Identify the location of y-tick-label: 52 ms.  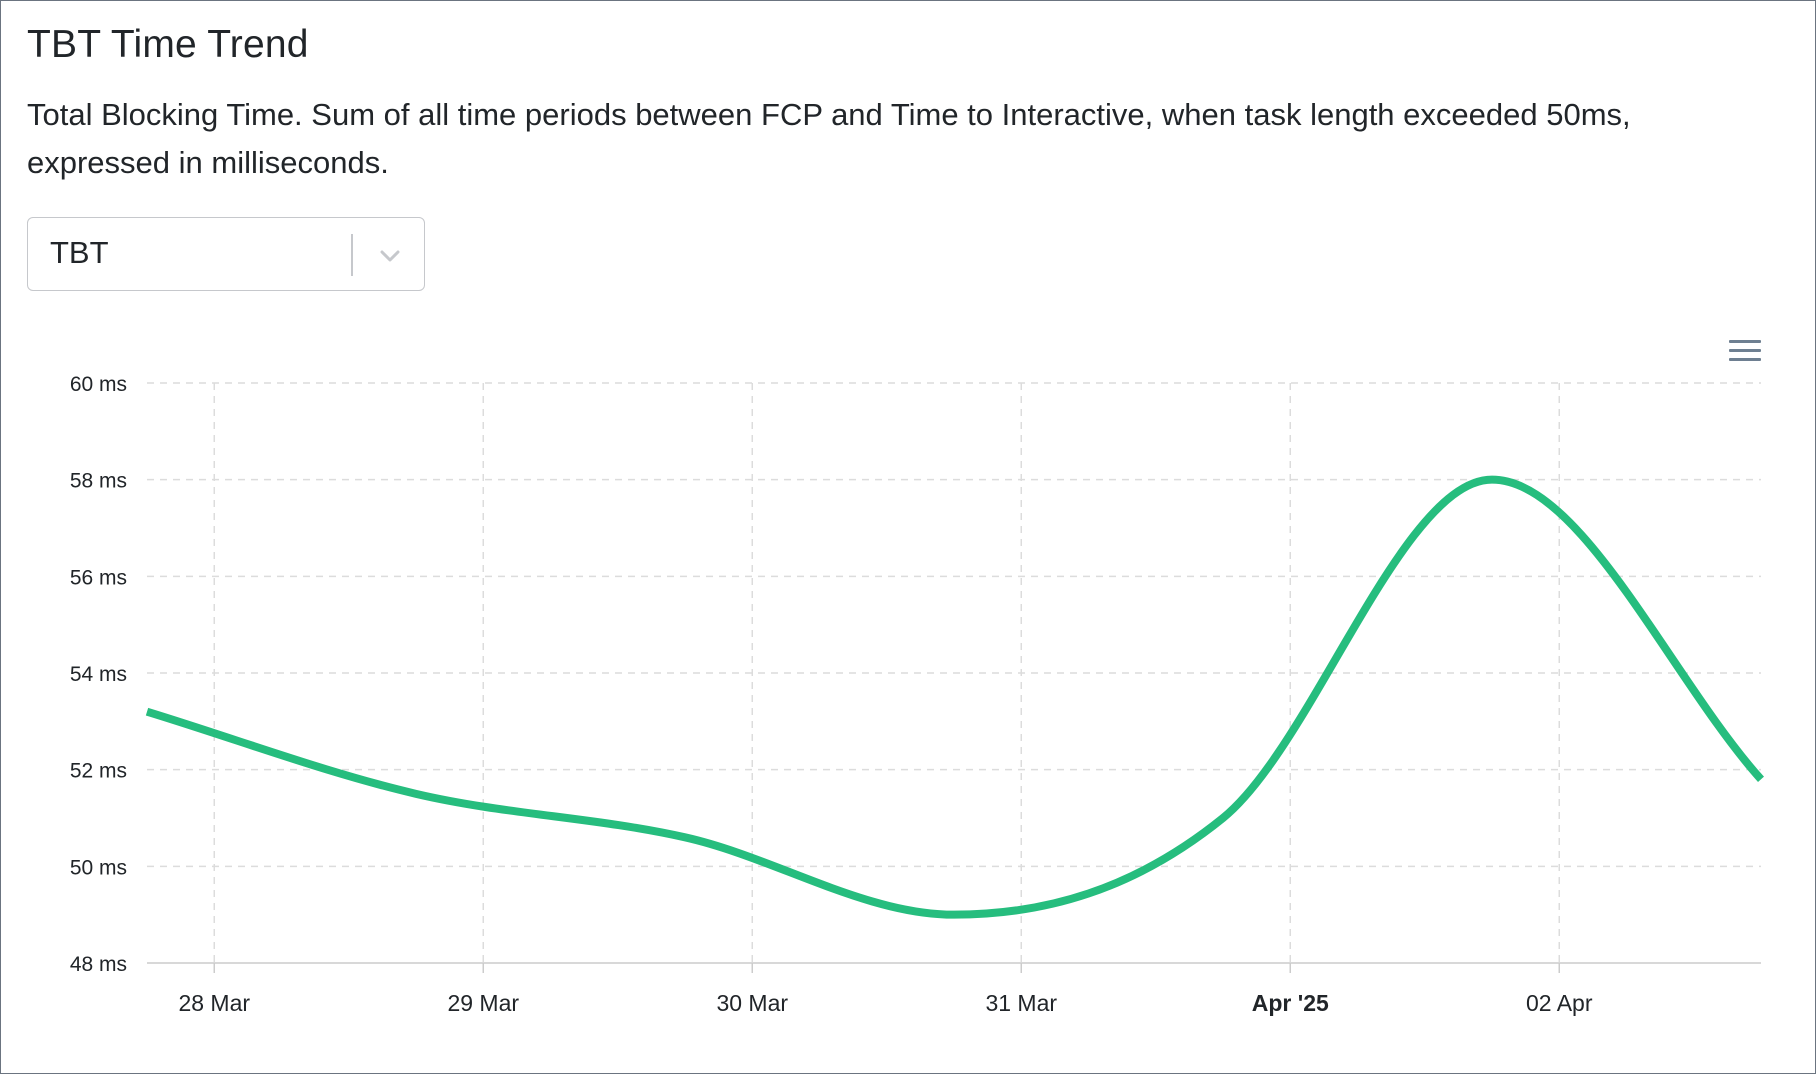
(98, 771).